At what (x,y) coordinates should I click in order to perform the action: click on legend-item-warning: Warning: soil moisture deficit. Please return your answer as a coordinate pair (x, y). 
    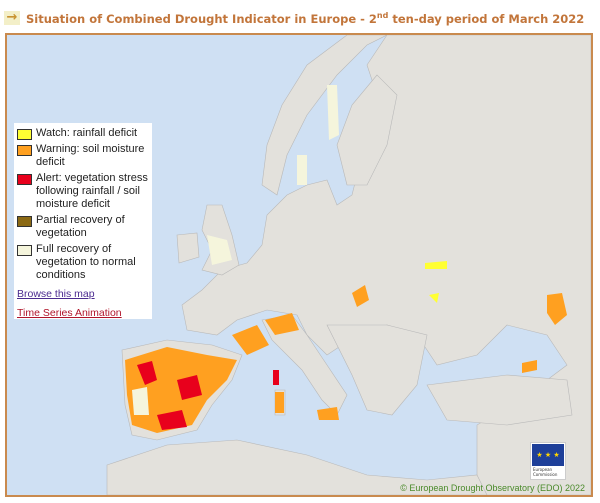
    Looking at the image, I should click on (83, 156).